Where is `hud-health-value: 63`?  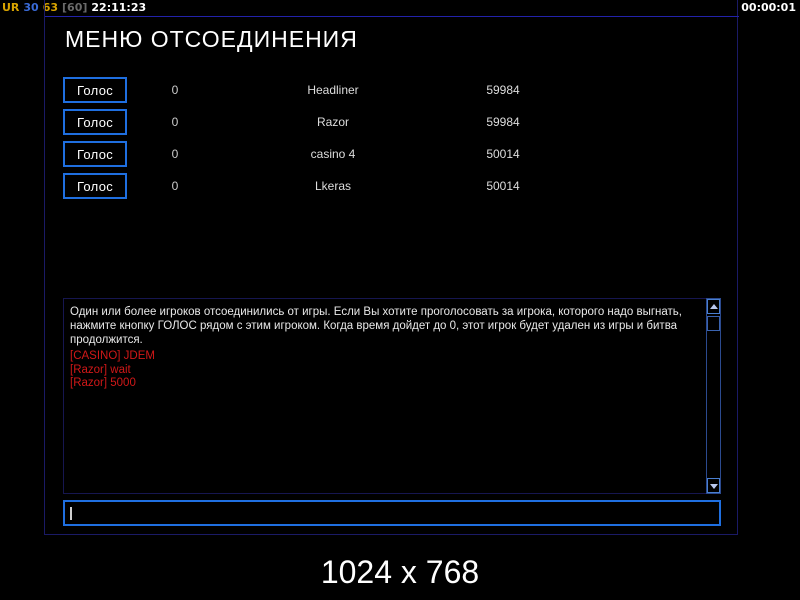 hud-health-value: 63 is located at coordinates (50, 7).